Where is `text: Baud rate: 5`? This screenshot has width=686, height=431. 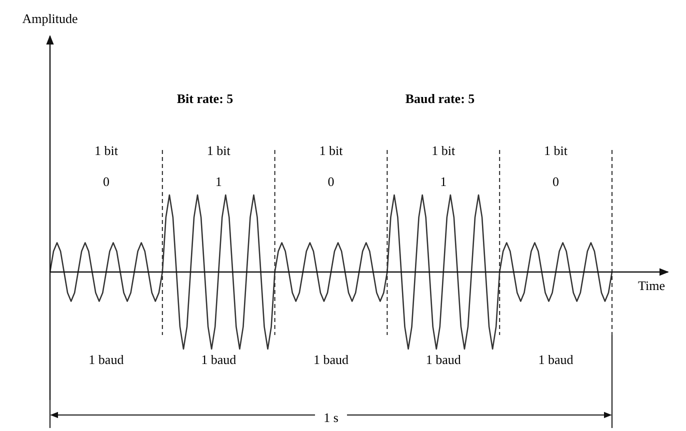 text: Baud rate: 5 is located at coordinates (440, 98).